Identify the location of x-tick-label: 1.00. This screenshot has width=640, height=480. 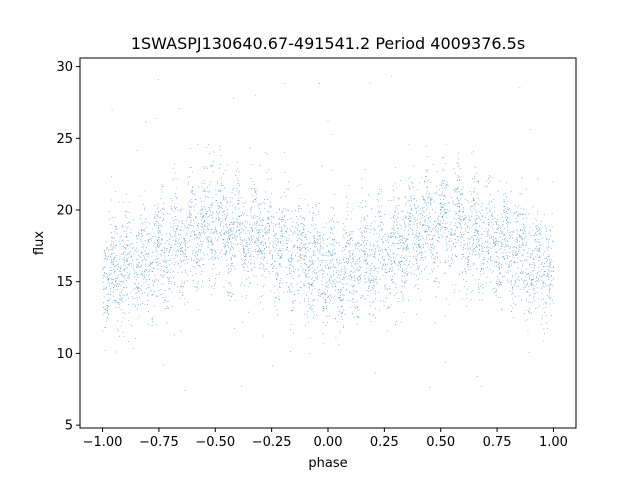
(553, 442).